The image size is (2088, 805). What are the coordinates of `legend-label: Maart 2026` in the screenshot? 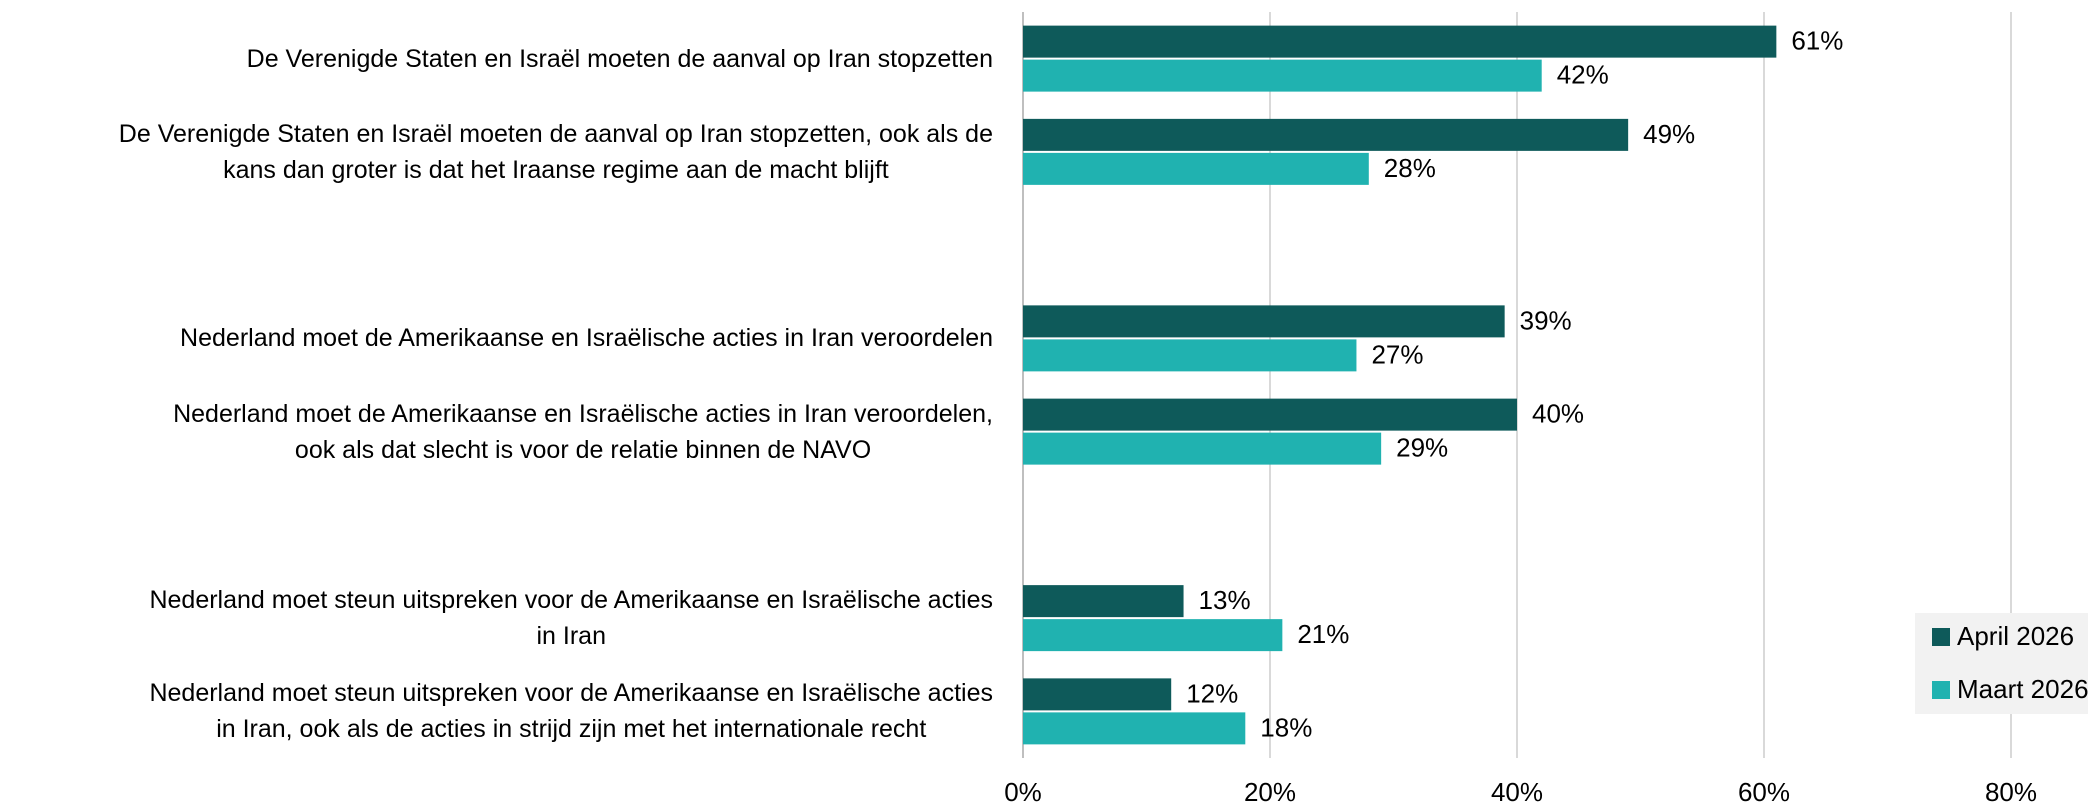 It's located at (2022, 689).